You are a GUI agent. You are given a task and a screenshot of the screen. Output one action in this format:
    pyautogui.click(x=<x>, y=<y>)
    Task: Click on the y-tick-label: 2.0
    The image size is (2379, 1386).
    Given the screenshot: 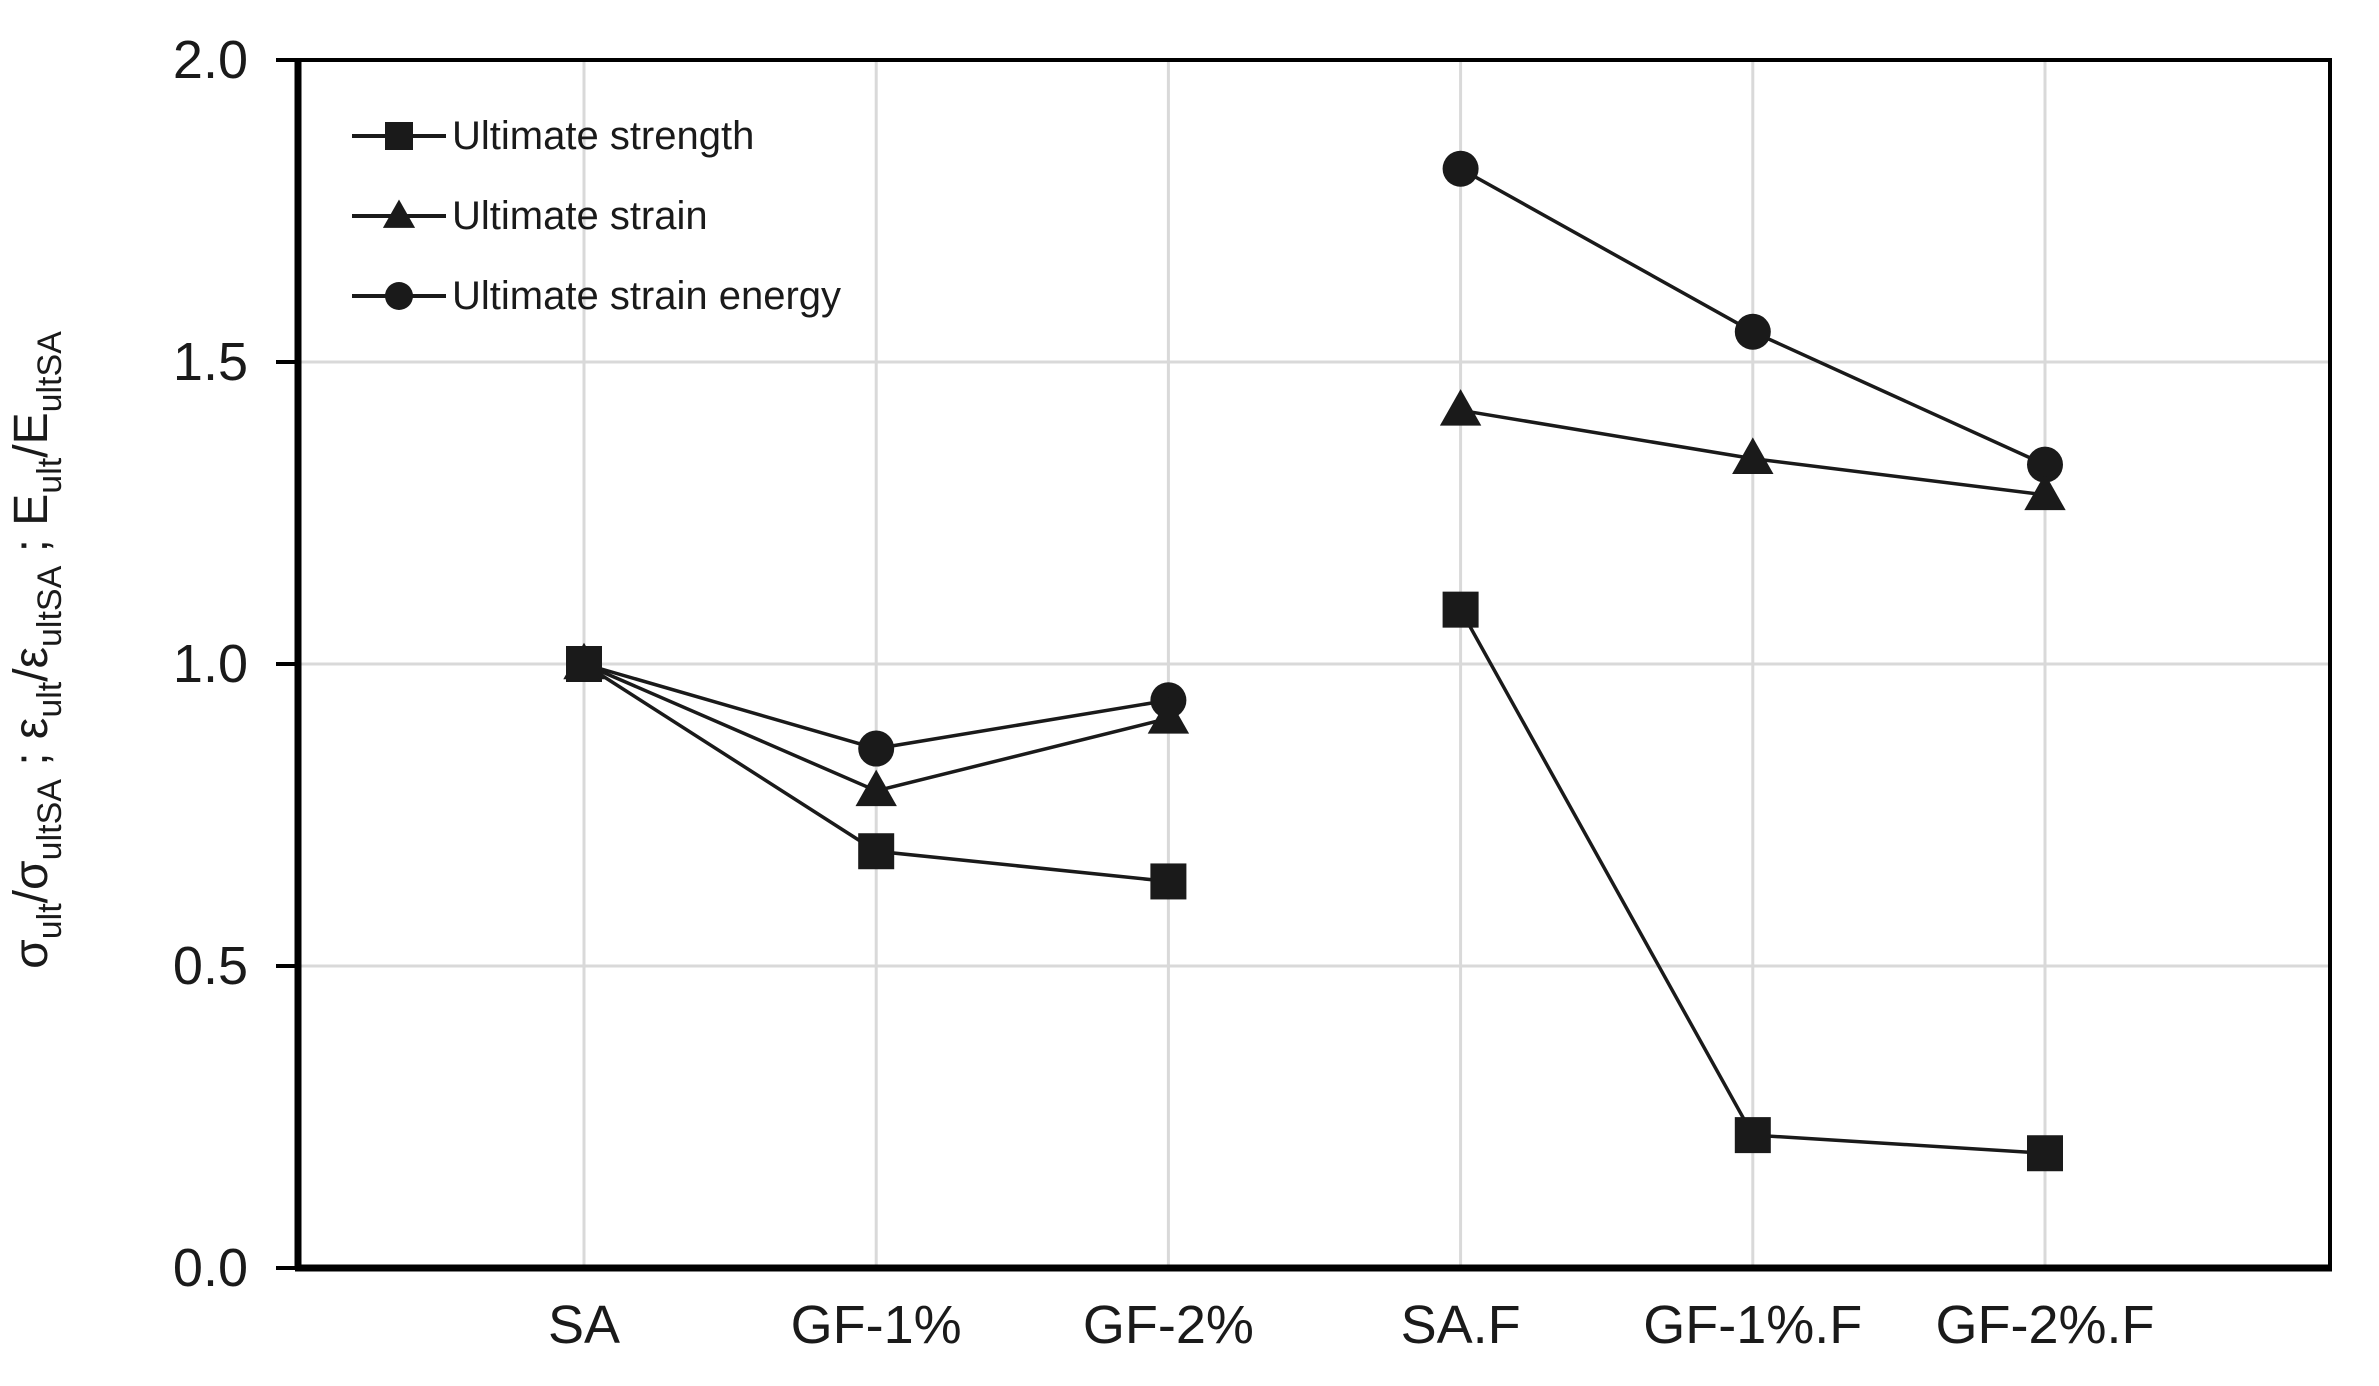 What is the action you would take?
    pyautogui.click(x=210, y=60)
    